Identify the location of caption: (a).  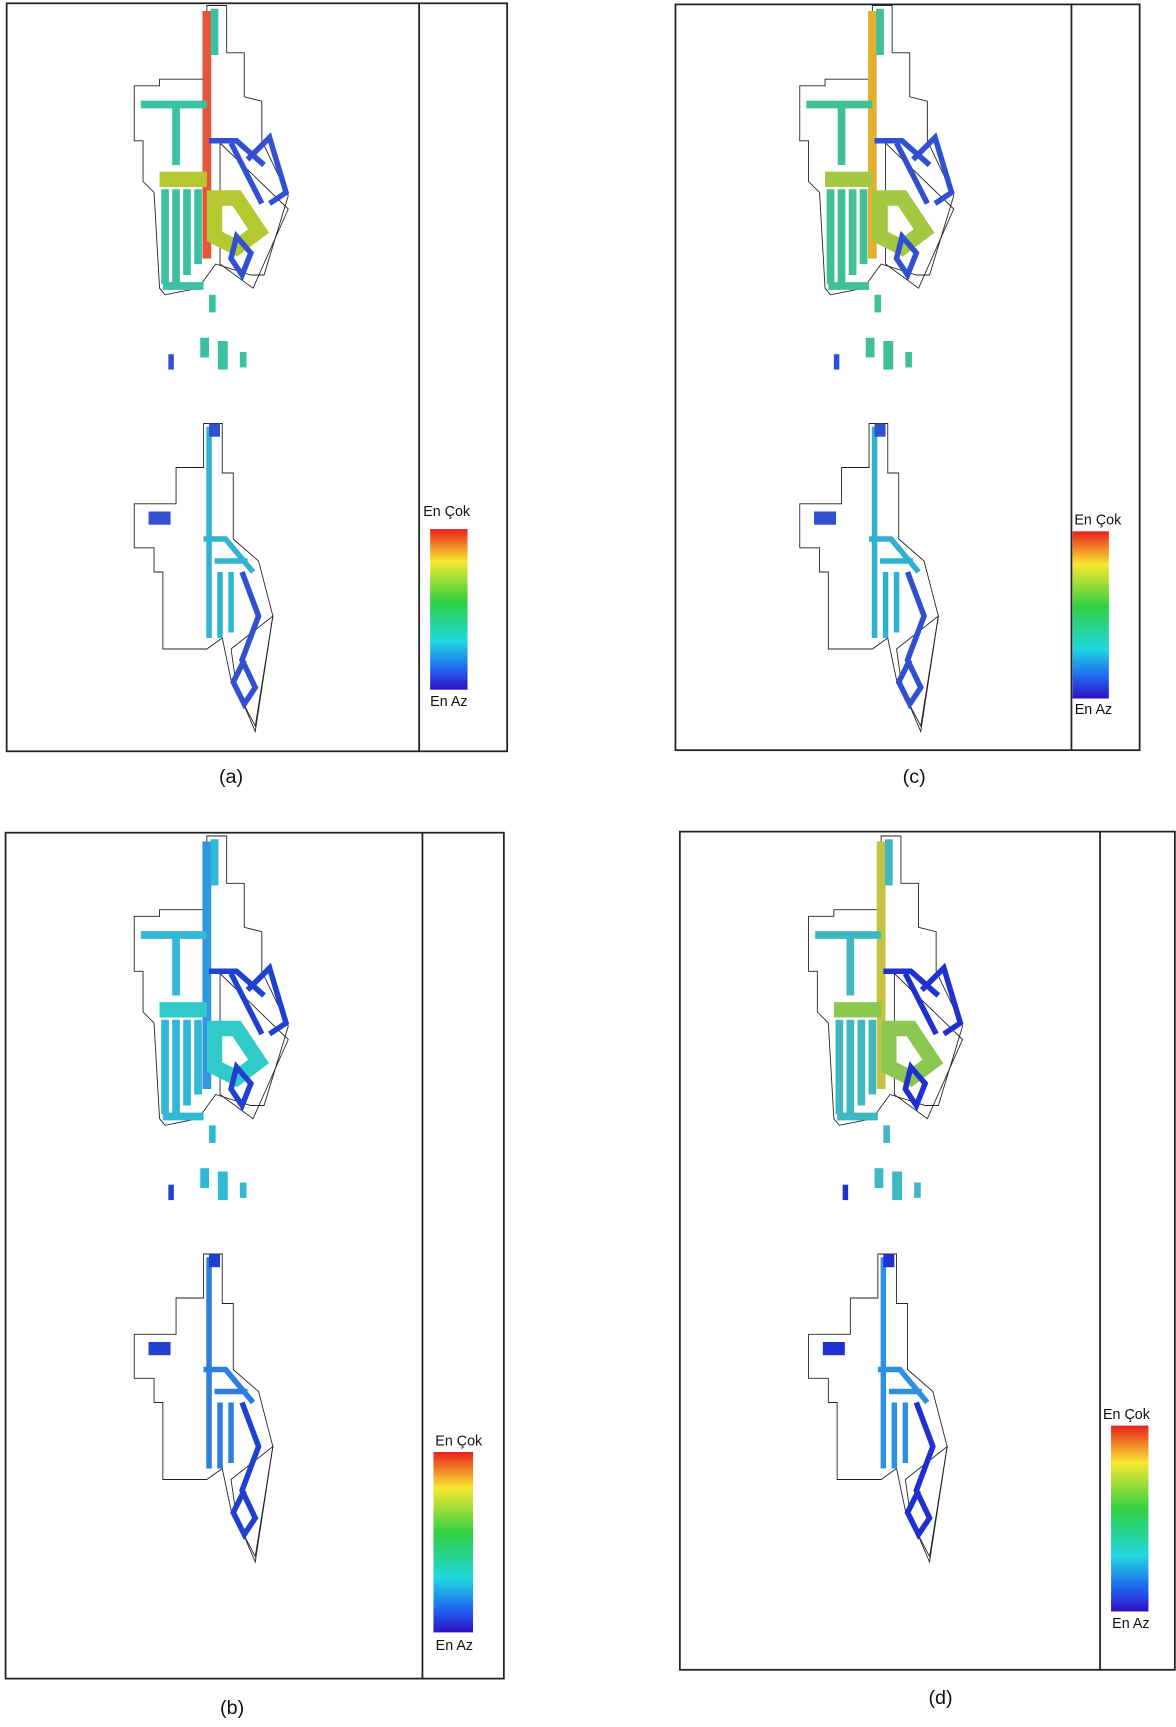
(231, 777).